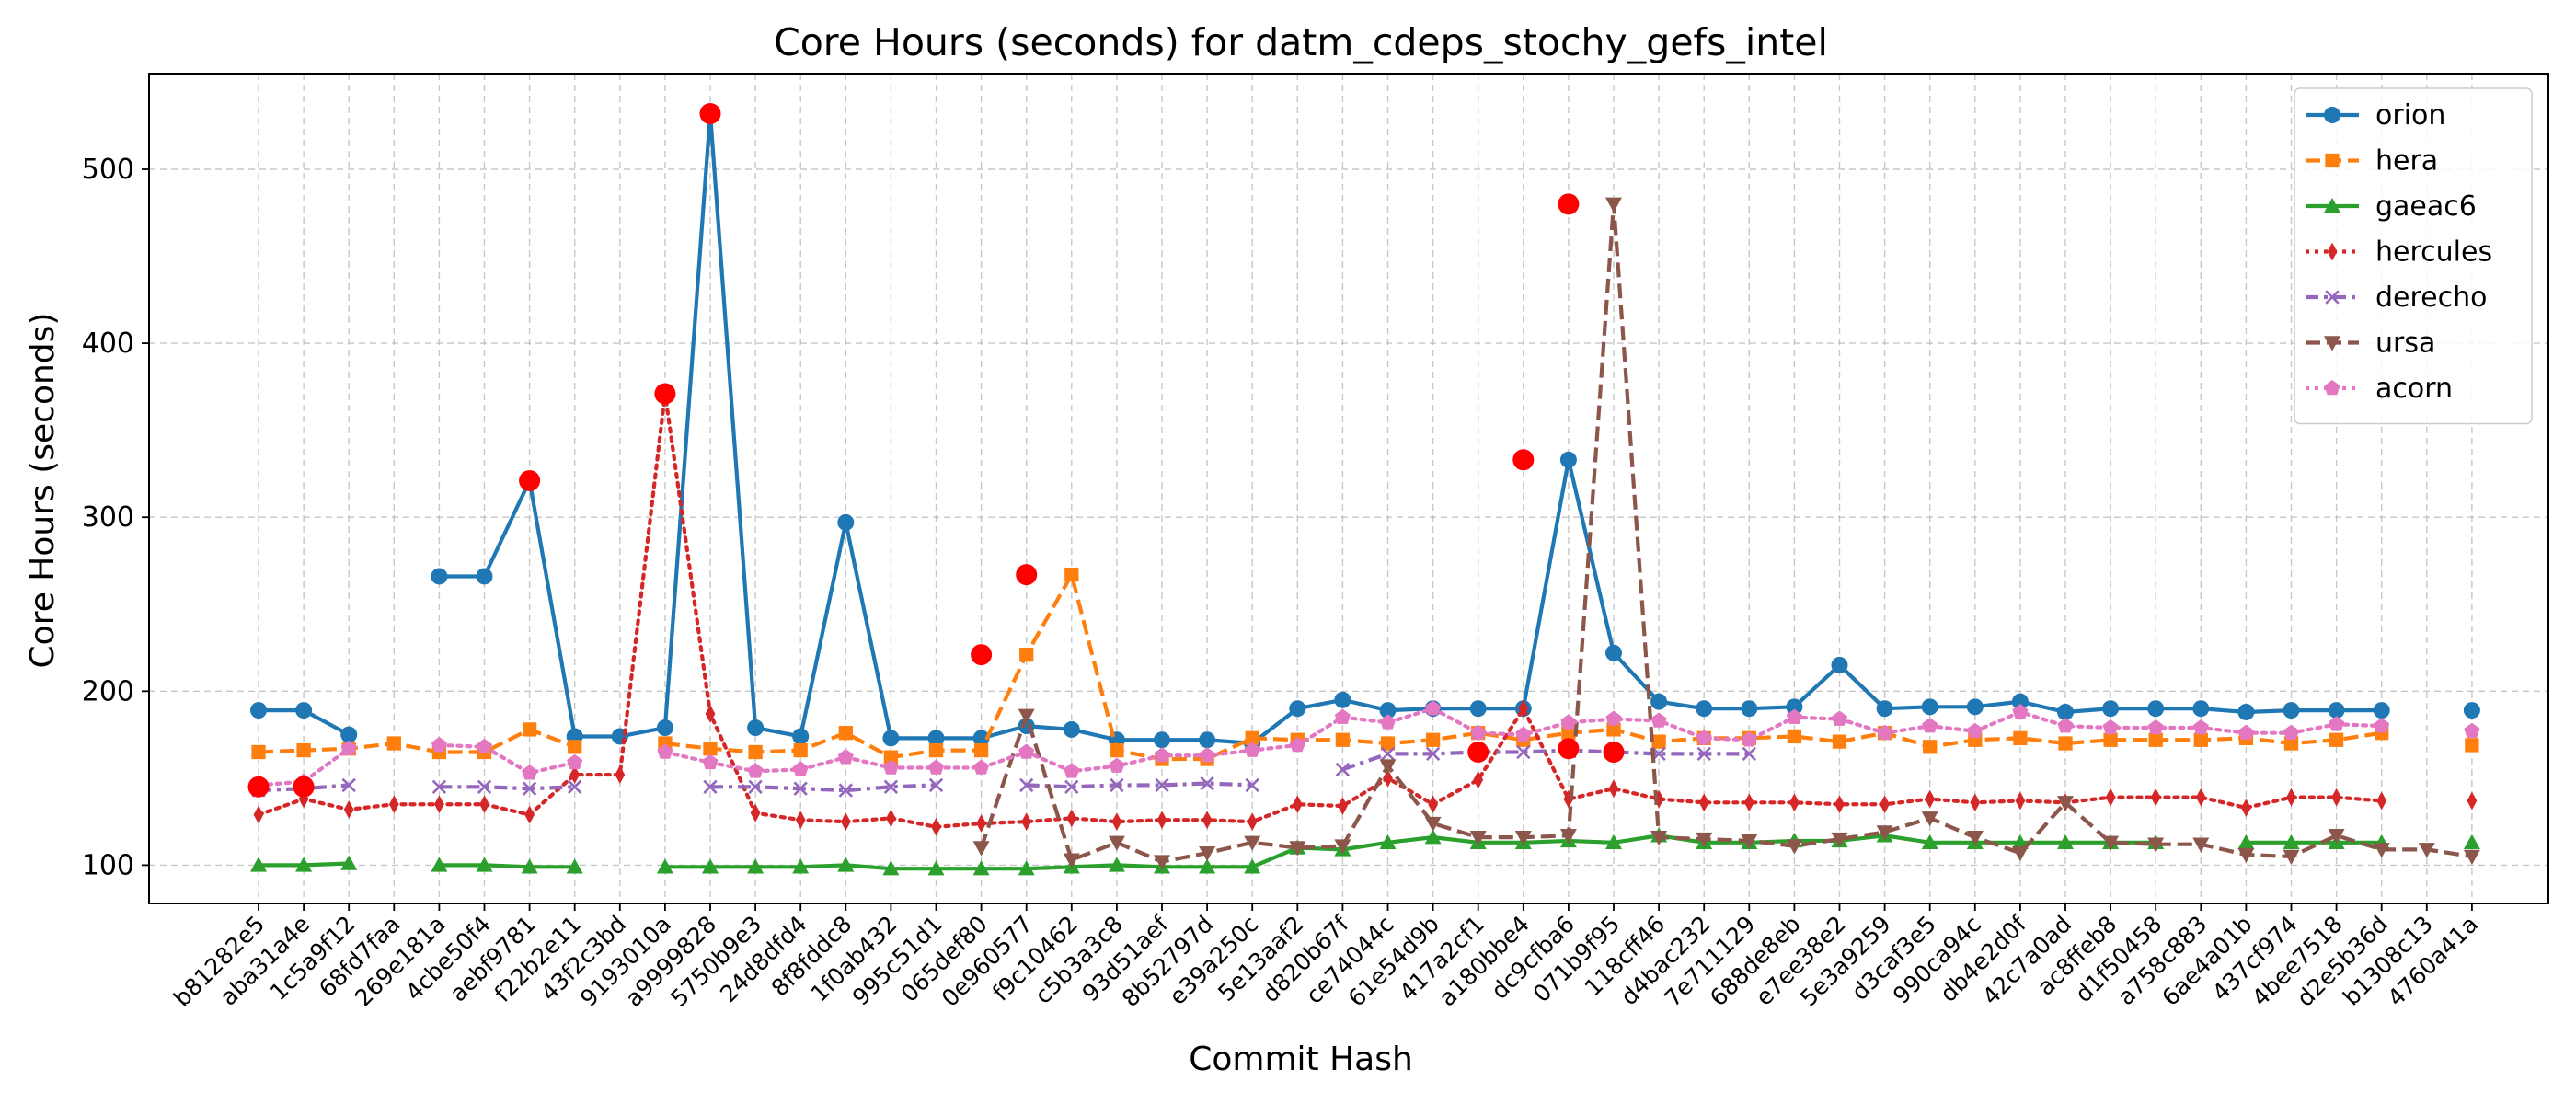 This screenshot has width=2576, height=1104. I want to click on series-line-acorn, so click(507, 759).